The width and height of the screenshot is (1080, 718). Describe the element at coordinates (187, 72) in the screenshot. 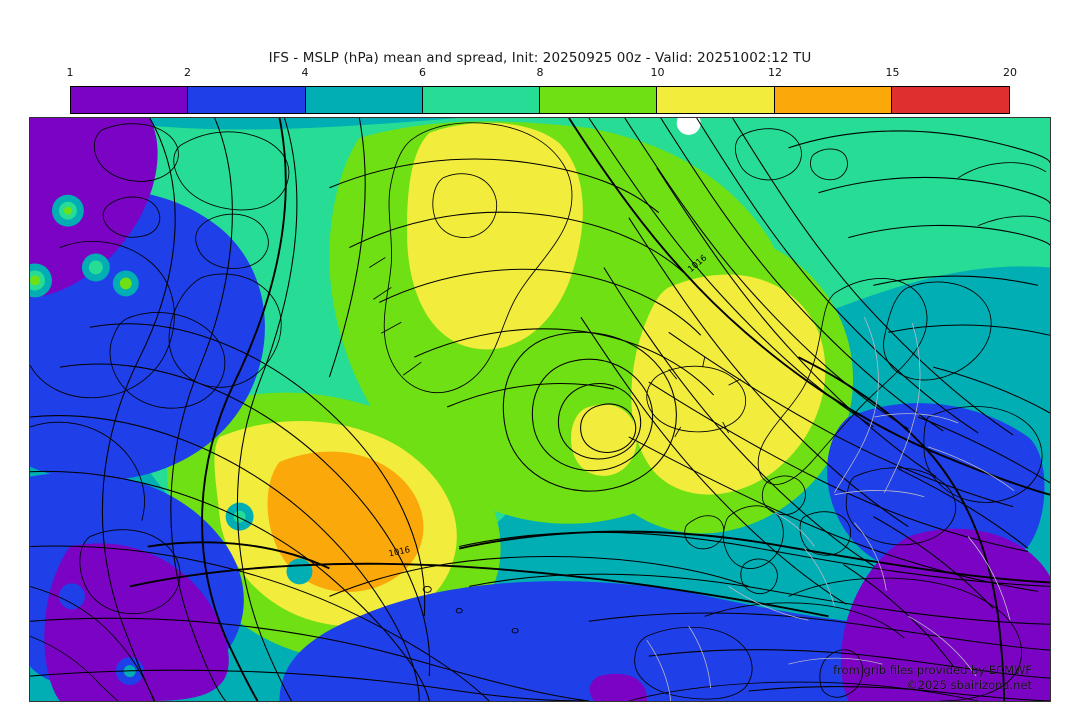

I see `colorbar-tick-2: 2` at that location.